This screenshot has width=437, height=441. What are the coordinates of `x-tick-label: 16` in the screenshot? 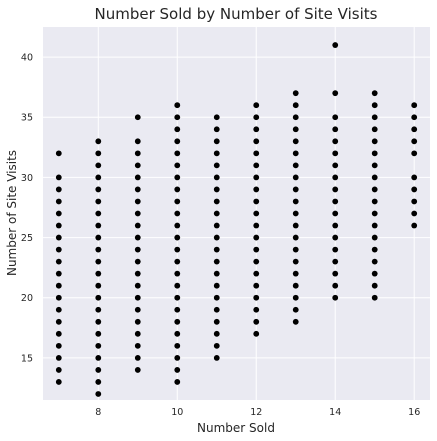 It's located at (414, 412).